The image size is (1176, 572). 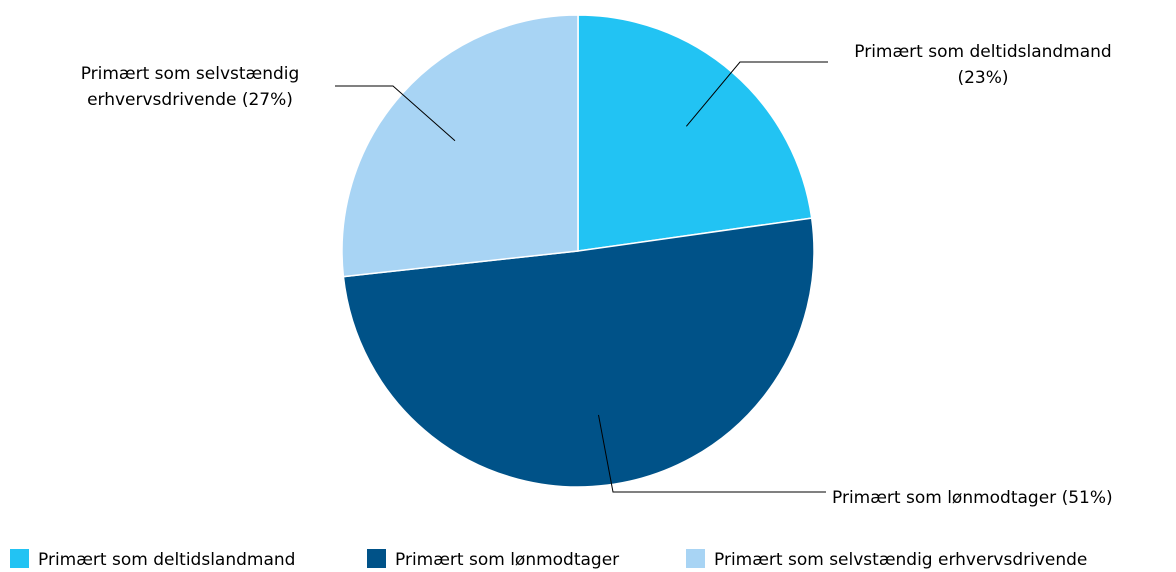 What do you see at coordinates (982, 52) in the screenshot?
I see `data-label: Primært som deltidslandmand` at bounding box center [982, 52].